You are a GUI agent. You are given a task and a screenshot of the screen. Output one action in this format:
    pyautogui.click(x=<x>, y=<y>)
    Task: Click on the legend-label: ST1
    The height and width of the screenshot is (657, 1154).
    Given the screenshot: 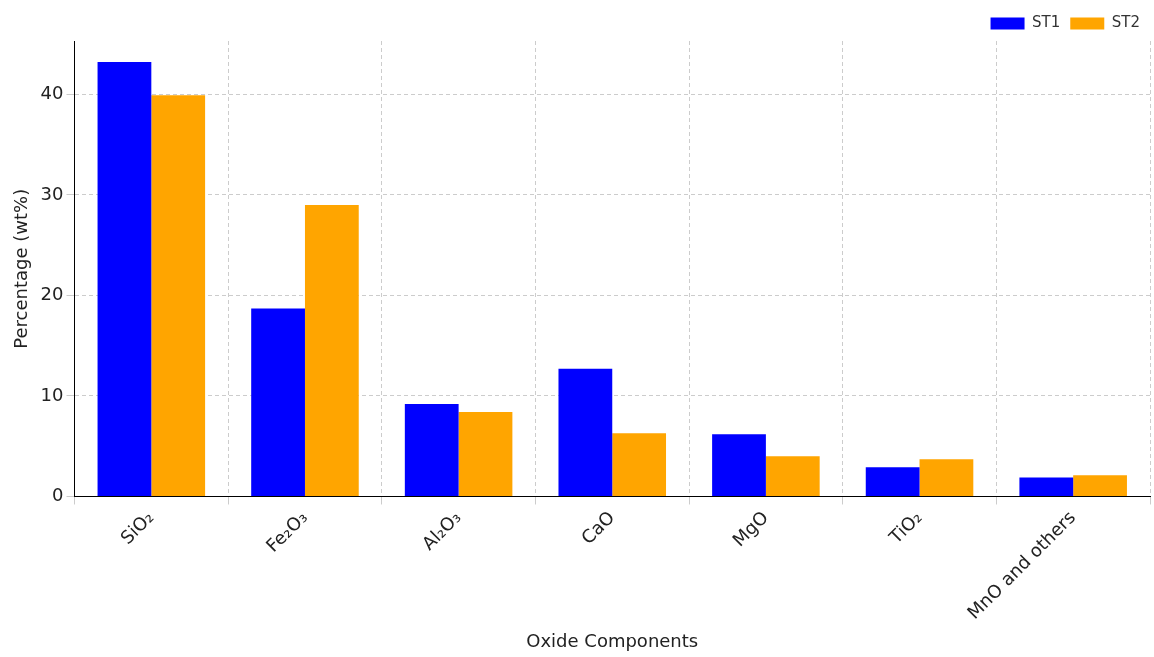 What is the action you would take?
    pyautogui.click(x=1046, y=22)
    